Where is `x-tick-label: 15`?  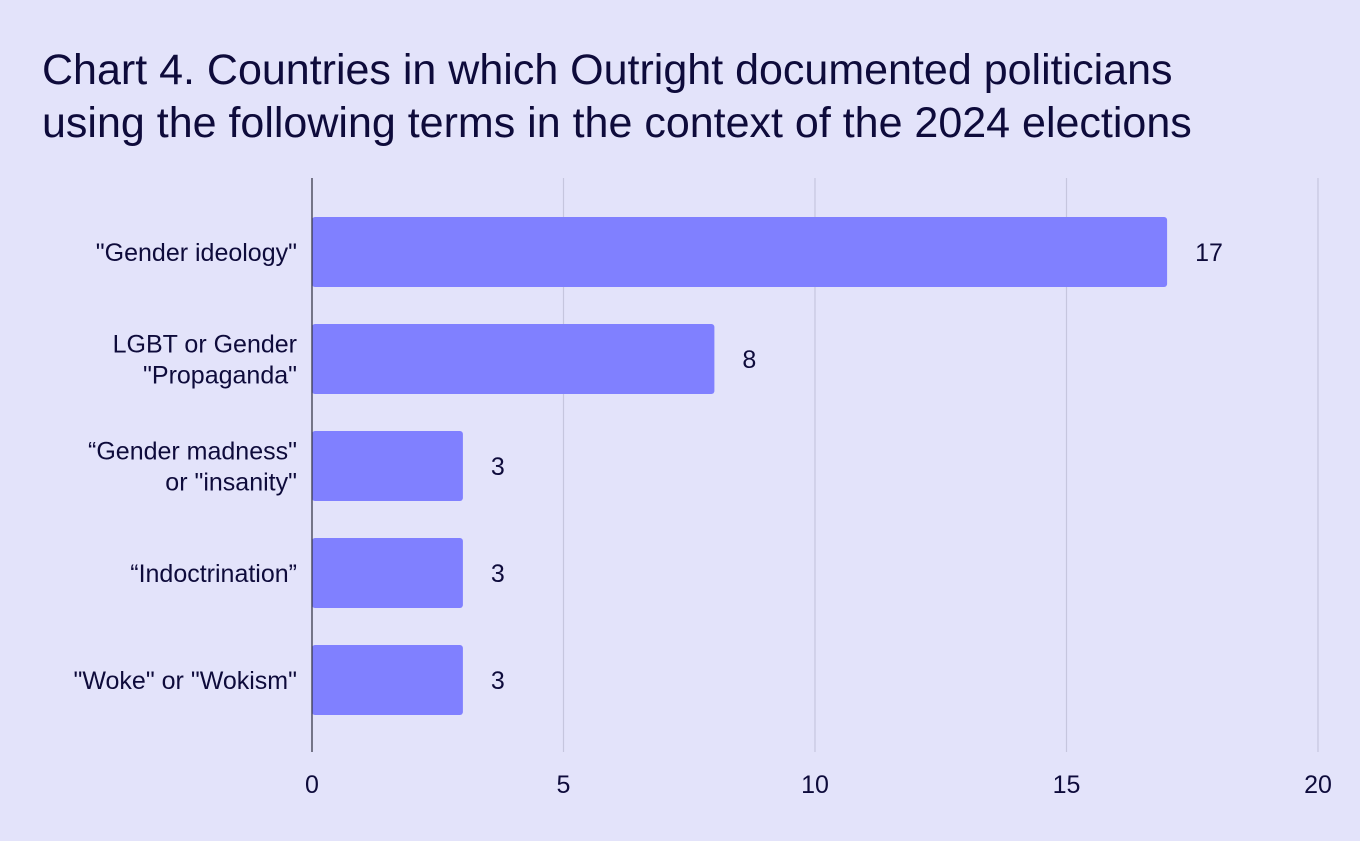
x-tick-label: 15 is located at coordinates (1067, 785).